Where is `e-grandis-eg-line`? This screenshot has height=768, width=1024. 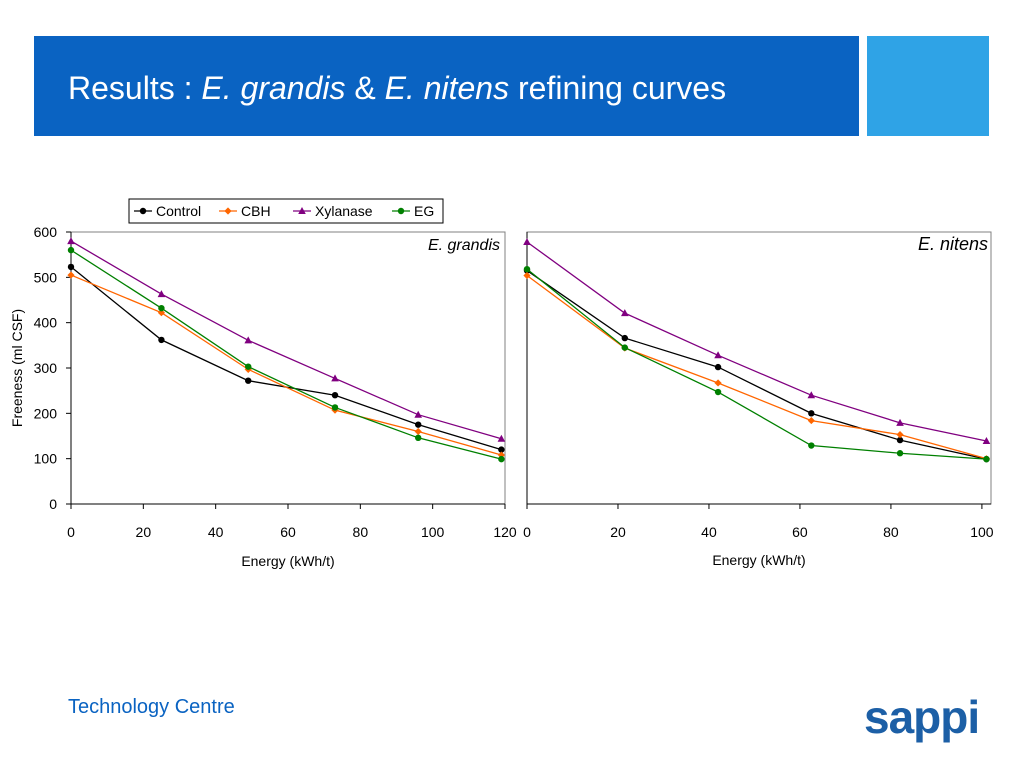 e-grandis-eg-line is located at coordinates (286, 354).